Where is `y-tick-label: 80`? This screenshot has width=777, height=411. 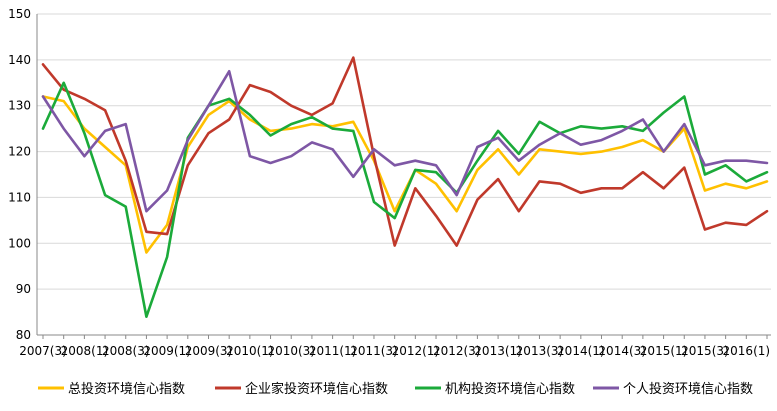
y-tick-label: 80 is located at coordinates (23, 335).